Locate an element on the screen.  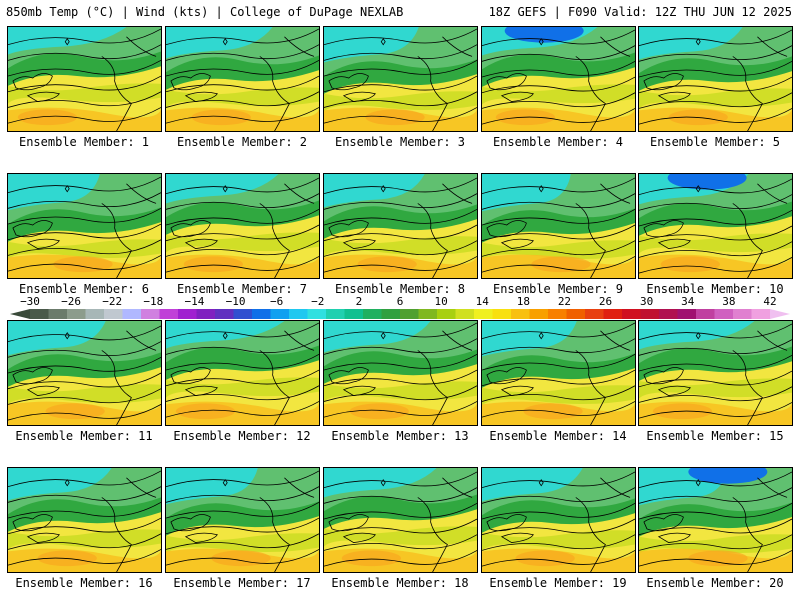
ensemble-member-label: Ensemble Member: 6 is located at coordinates (84, 289).